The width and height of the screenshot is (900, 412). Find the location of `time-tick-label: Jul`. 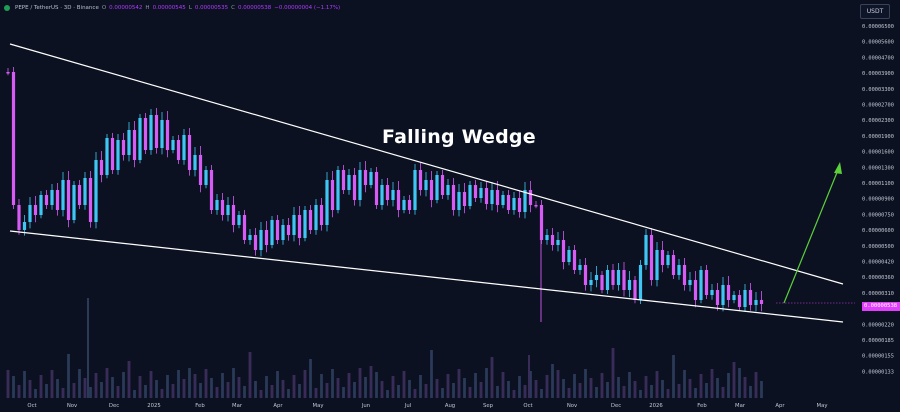

time-tick-label: Jul is located at coordinates (407, 406).